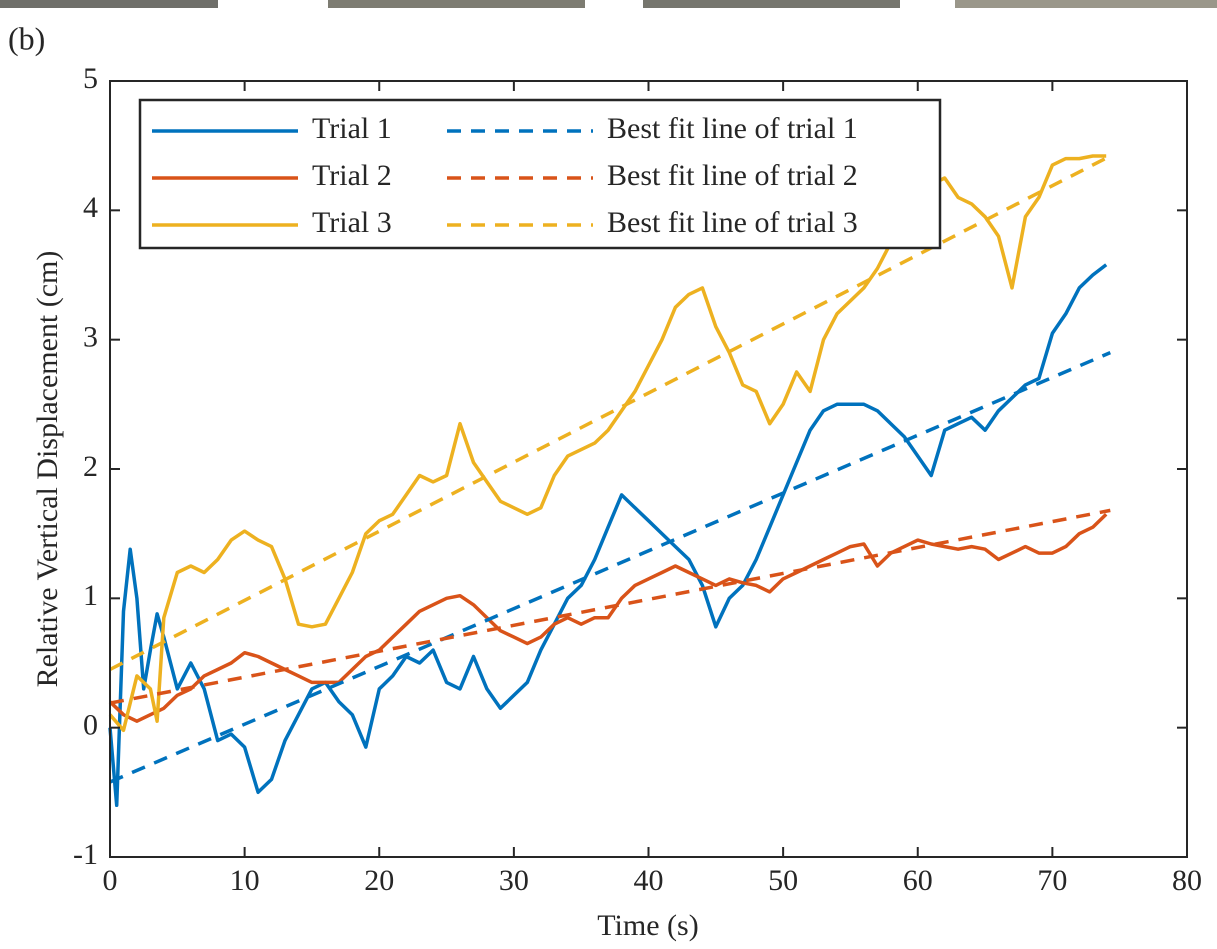  What do you see at coordinates (26, 38) in the screenshot?
I see `panel-label: (b)` at bounding box center [26, 38].